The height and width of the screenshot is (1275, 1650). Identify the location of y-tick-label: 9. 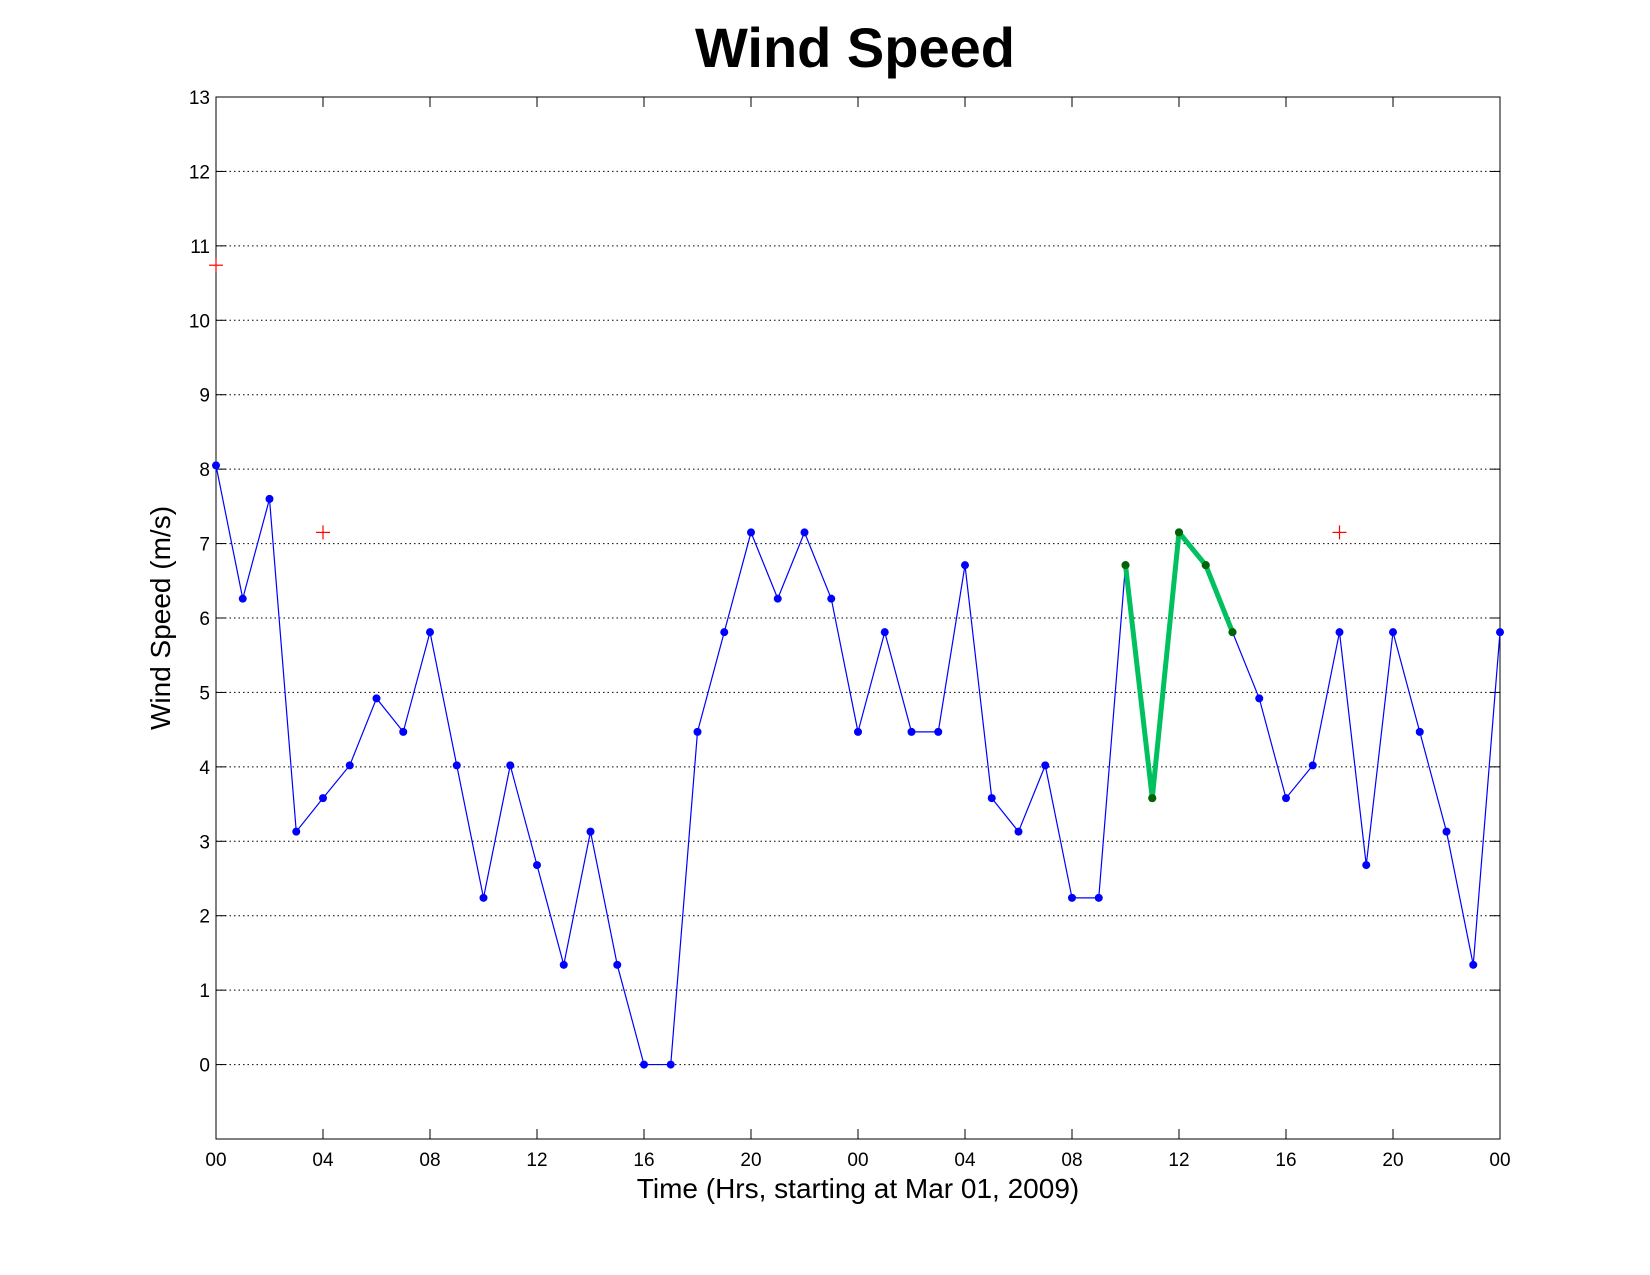
(204, 396).